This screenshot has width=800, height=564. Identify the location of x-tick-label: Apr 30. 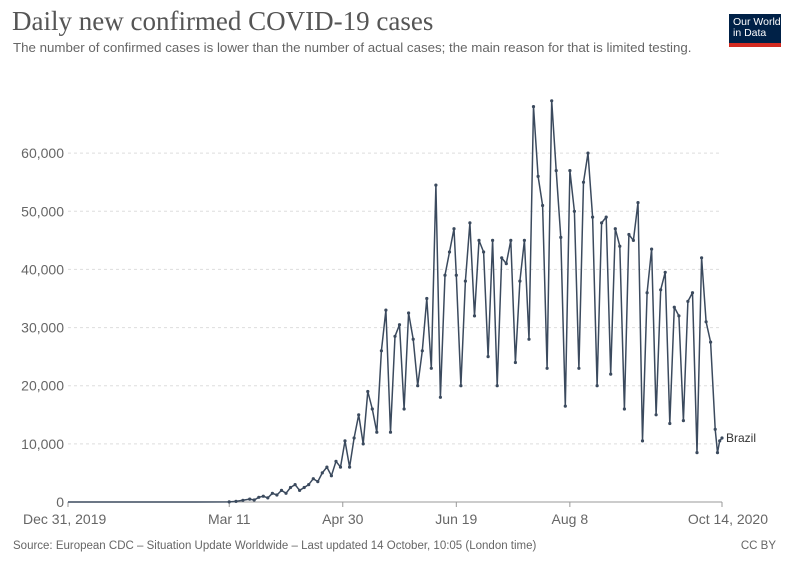
(342, 519).